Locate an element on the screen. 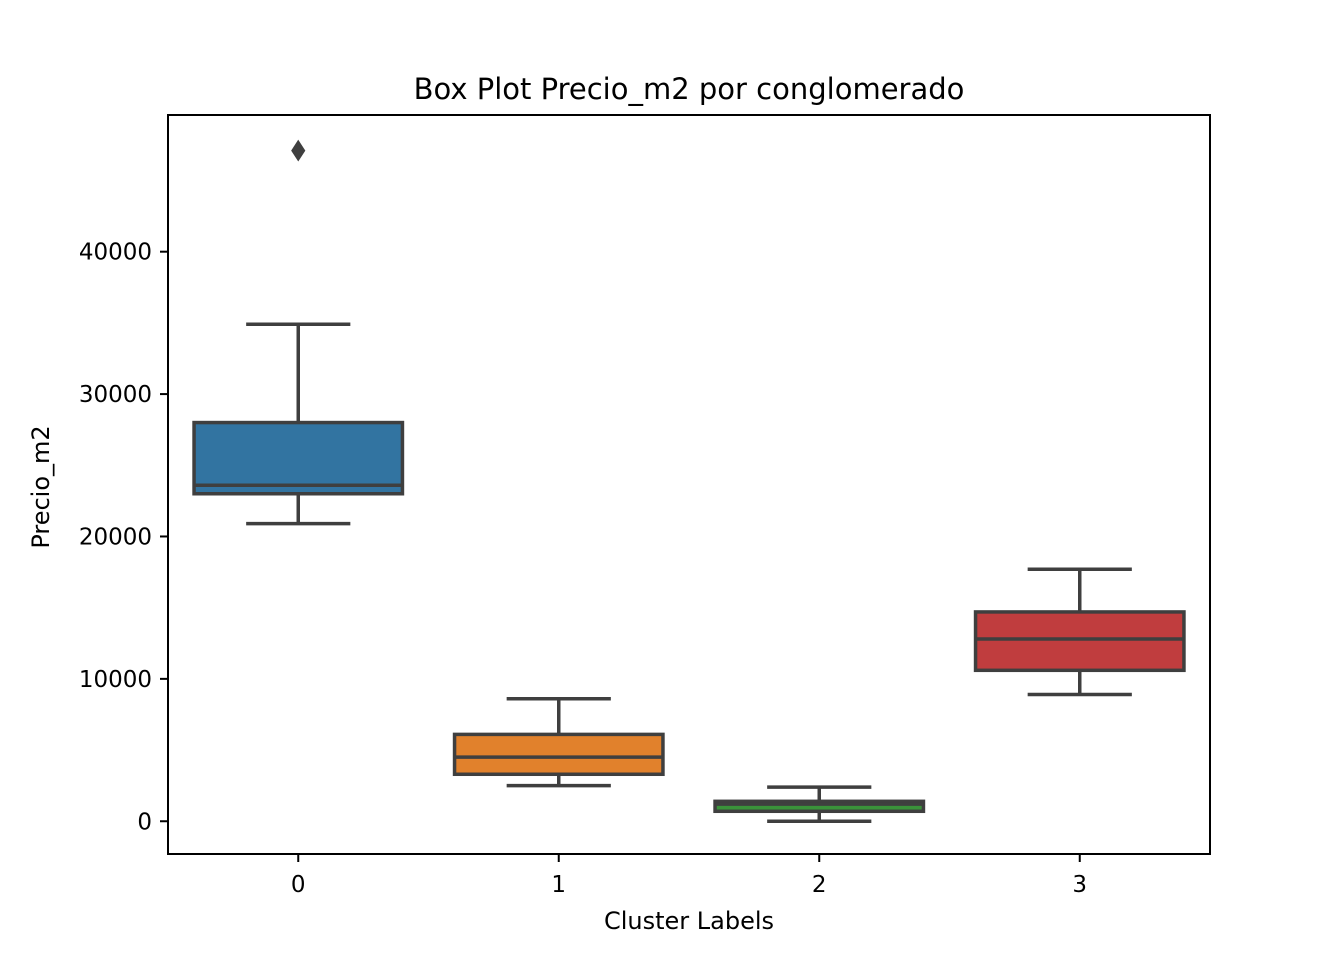  x-axis: 0 1 2 3 is located at coordinates (689, 876).